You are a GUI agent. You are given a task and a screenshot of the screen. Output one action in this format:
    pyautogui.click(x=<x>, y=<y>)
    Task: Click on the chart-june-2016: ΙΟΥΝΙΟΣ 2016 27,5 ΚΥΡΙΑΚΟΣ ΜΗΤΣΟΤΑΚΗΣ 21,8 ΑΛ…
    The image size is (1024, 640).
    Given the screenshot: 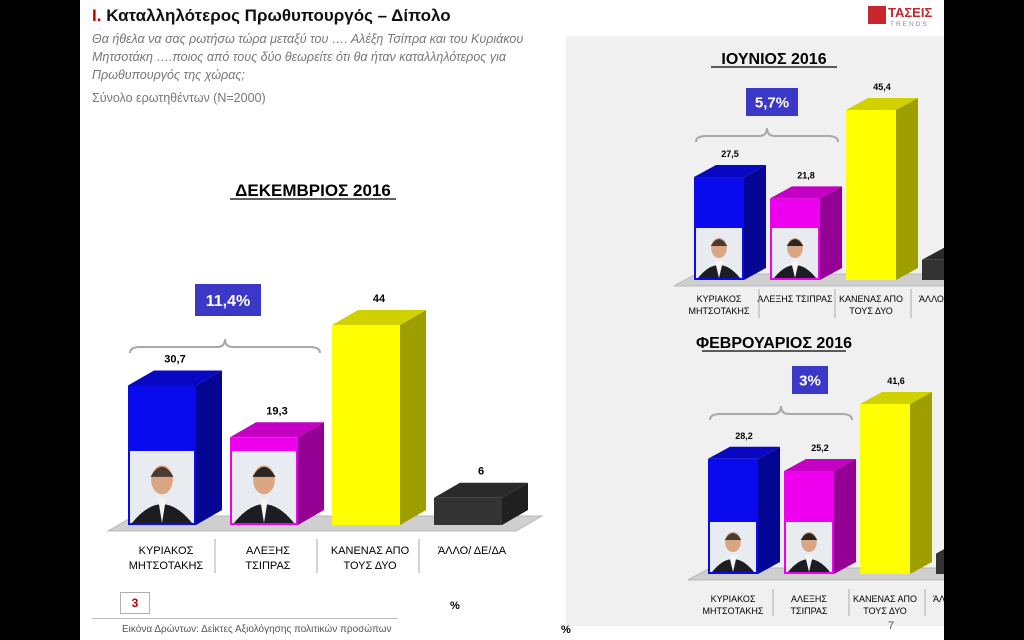 What is the action you would take?
    pyautogui.click(x=808, y=184)
    